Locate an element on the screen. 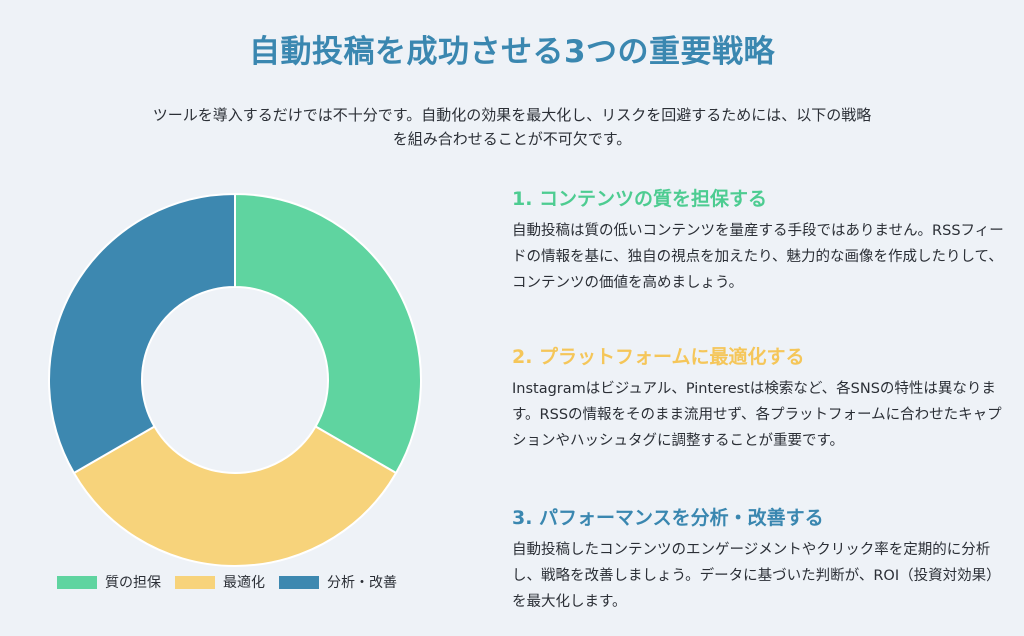  legend-swatch-analyze is located at coordinates (299, 582).